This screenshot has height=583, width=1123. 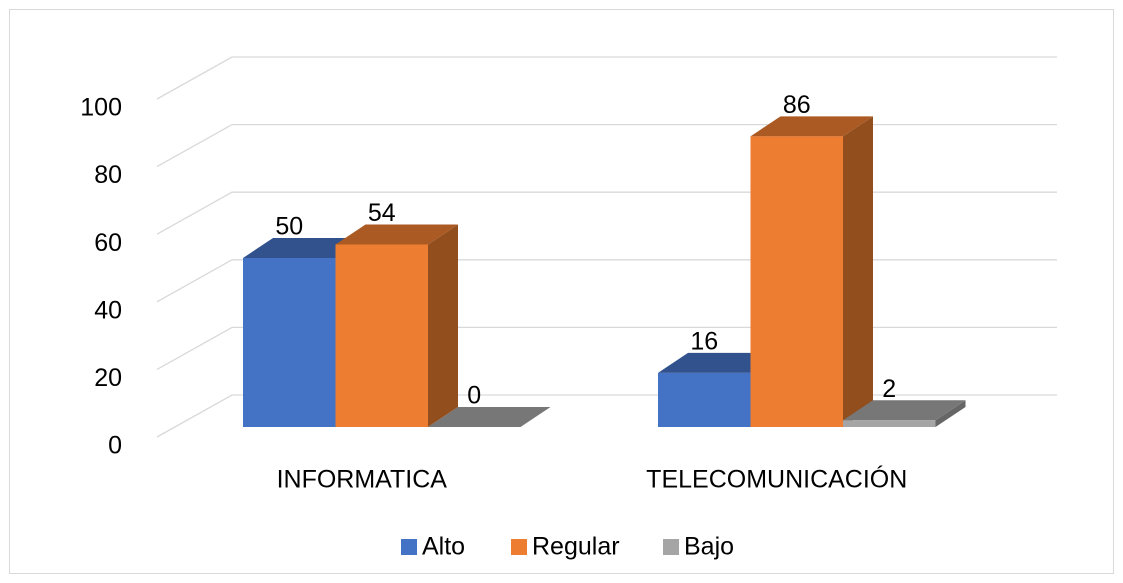 I want to click on x-tick-label: TELECOMUNICACIÓN, so click(x=776, y=479).